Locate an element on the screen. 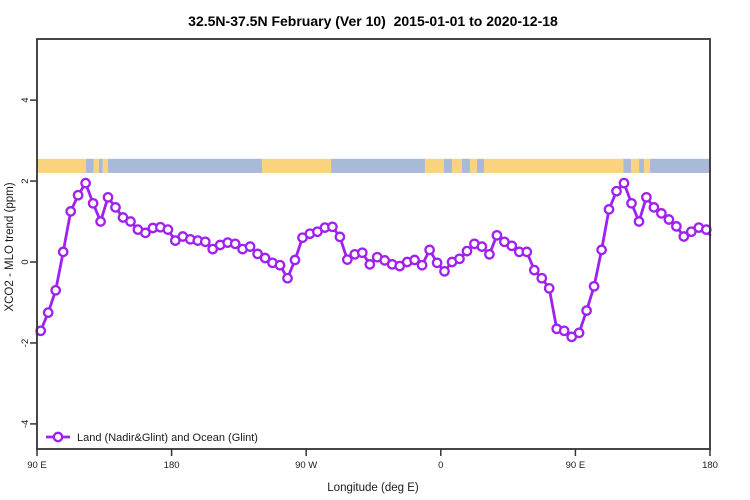 This screenshot has width=750, height=500. y-axis: XCO2 - MLO trend (ppm) 4 2 0 -2 -4 is located at coordinates (20, 262).